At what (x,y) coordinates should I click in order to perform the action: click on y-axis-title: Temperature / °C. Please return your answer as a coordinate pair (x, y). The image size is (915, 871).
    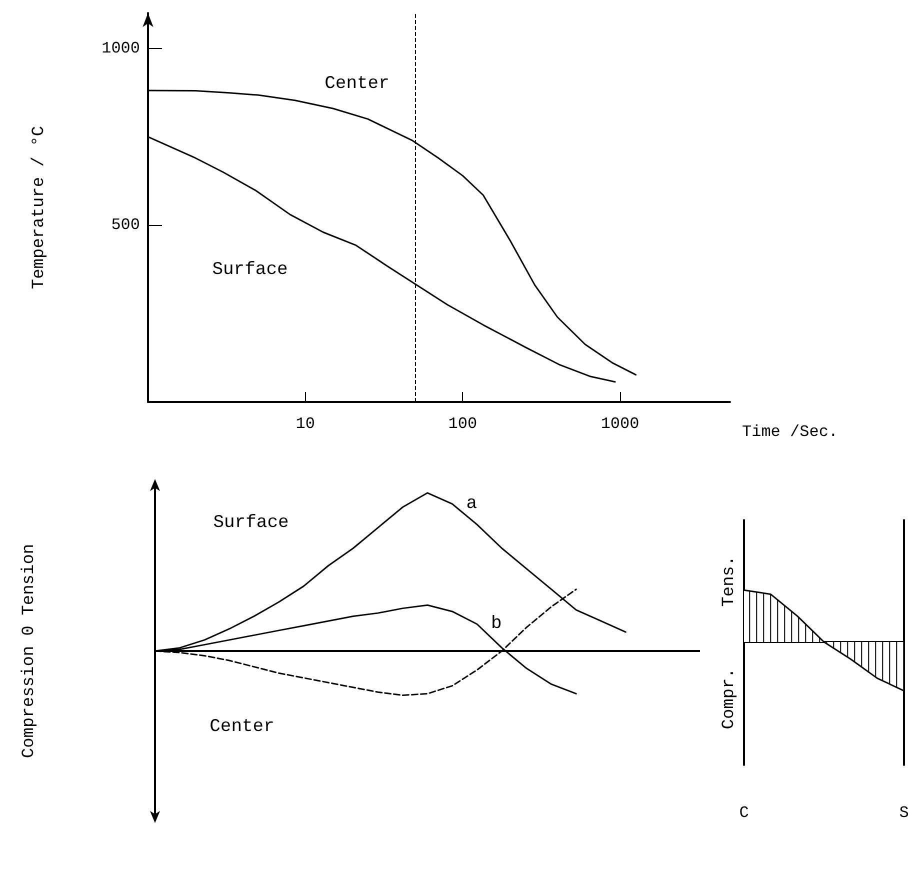
    Looking at the image, I should click on (39, 208).